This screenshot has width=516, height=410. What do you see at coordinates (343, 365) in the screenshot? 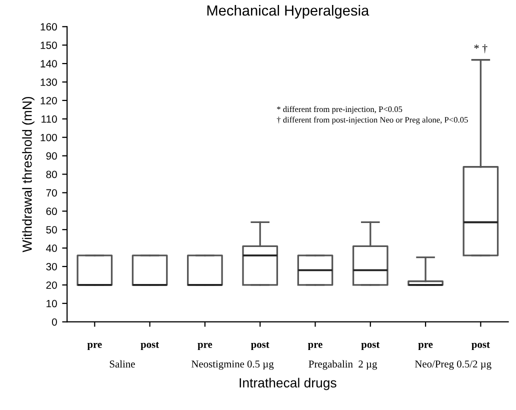
I see `text: Pregabalin 2 µg` at bounding box center [343, 365].